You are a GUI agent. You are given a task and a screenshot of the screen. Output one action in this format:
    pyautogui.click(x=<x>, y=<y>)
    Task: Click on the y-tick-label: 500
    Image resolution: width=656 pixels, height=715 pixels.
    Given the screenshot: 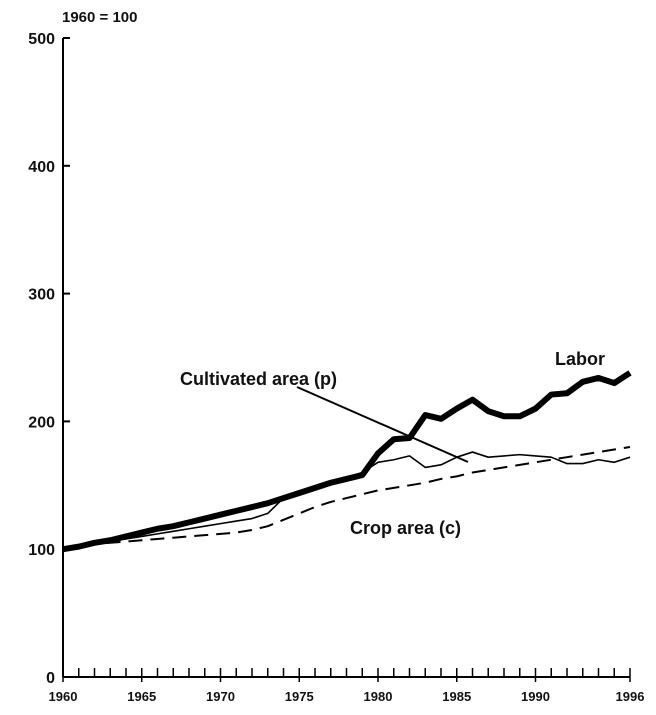 What is the action you would take?
    pyautogui.click(x=41, y=39)
    